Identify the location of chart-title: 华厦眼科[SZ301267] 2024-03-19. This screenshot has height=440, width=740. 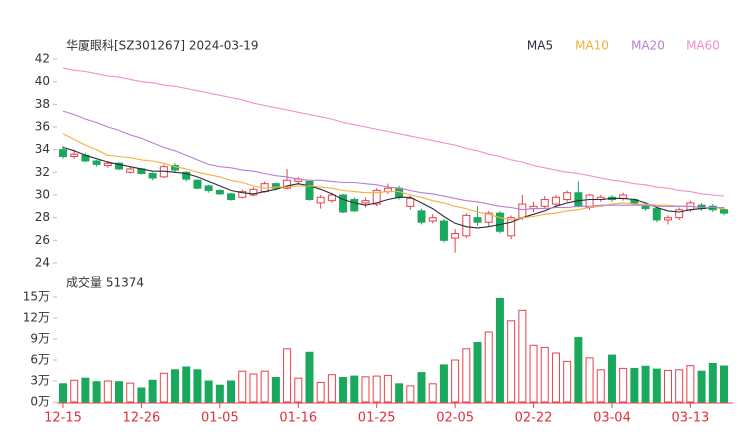
(162, 46).